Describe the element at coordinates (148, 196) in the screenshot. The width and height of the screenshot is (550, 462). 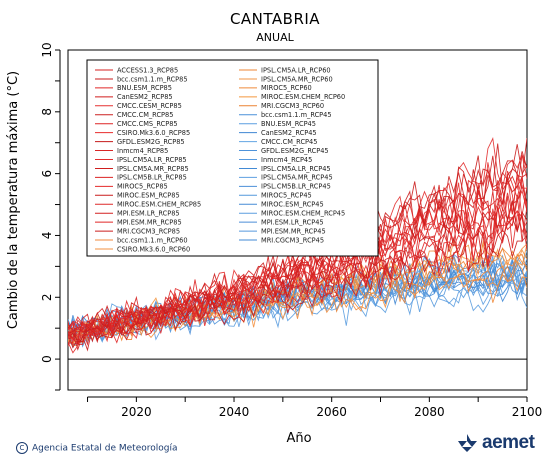
I see `legend-label-MIROC.ESM_RCP85: MIROC.ESM_RCP85` at that location.